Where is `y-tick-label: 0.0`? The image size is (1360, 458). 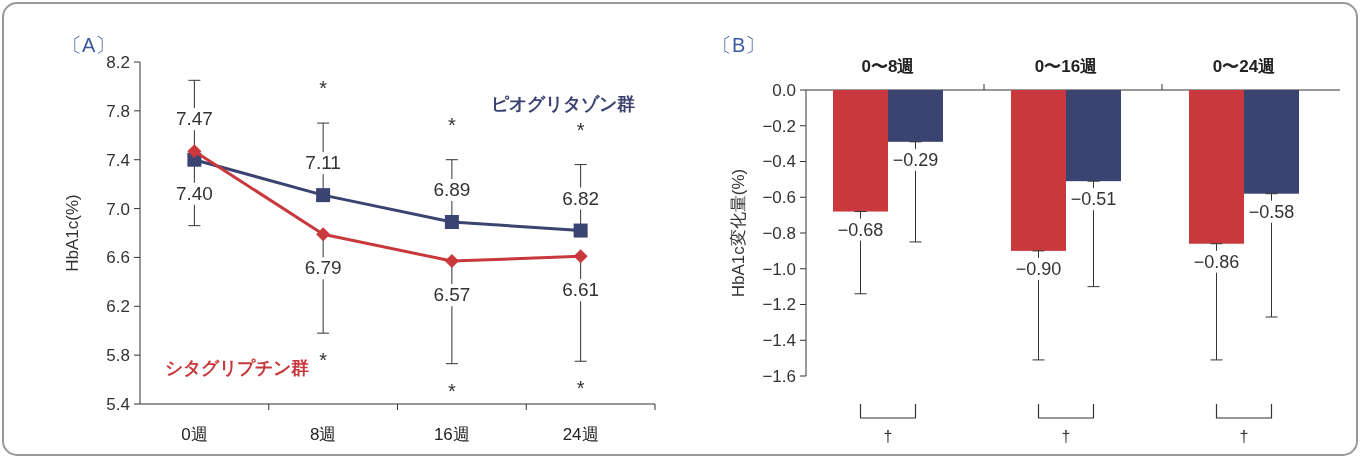
y-tick-label: 0.0 is located at coordinates (784, 90).